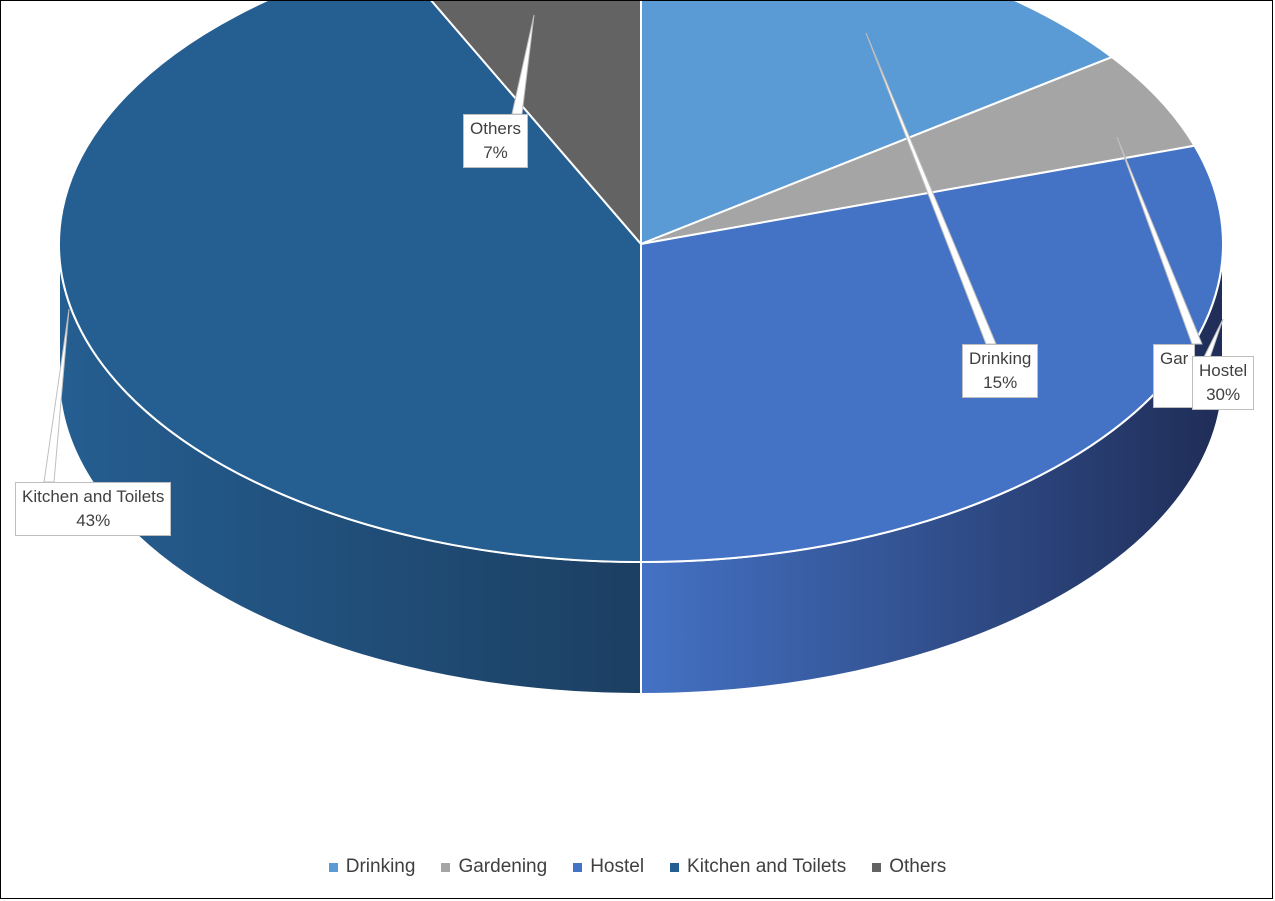 The image size is (1275, 901). Describe the element at coordinates (1223, 383) in the screenshot. I see `data-label-hostel: Hostel 30%` at that location.